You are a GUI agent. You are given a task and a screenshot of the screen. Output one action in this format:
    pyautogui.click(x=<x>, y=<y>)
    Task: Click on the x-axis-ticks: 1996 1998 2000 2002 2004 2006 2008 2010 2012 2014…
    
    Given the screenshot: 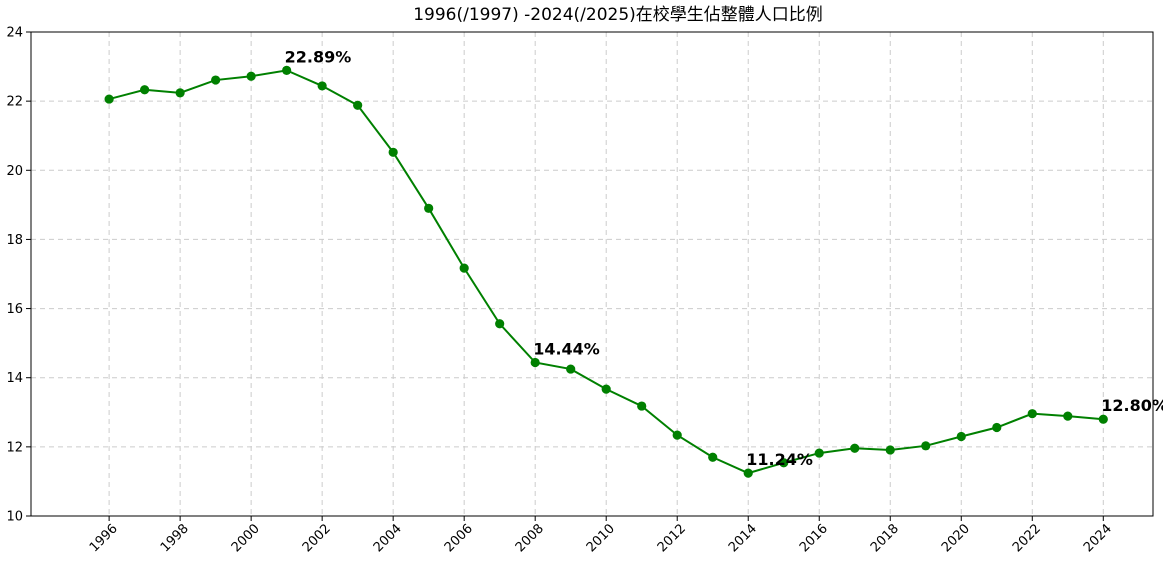 What is the action you would take?
    pyautogui.click(x=601, y=535)
    